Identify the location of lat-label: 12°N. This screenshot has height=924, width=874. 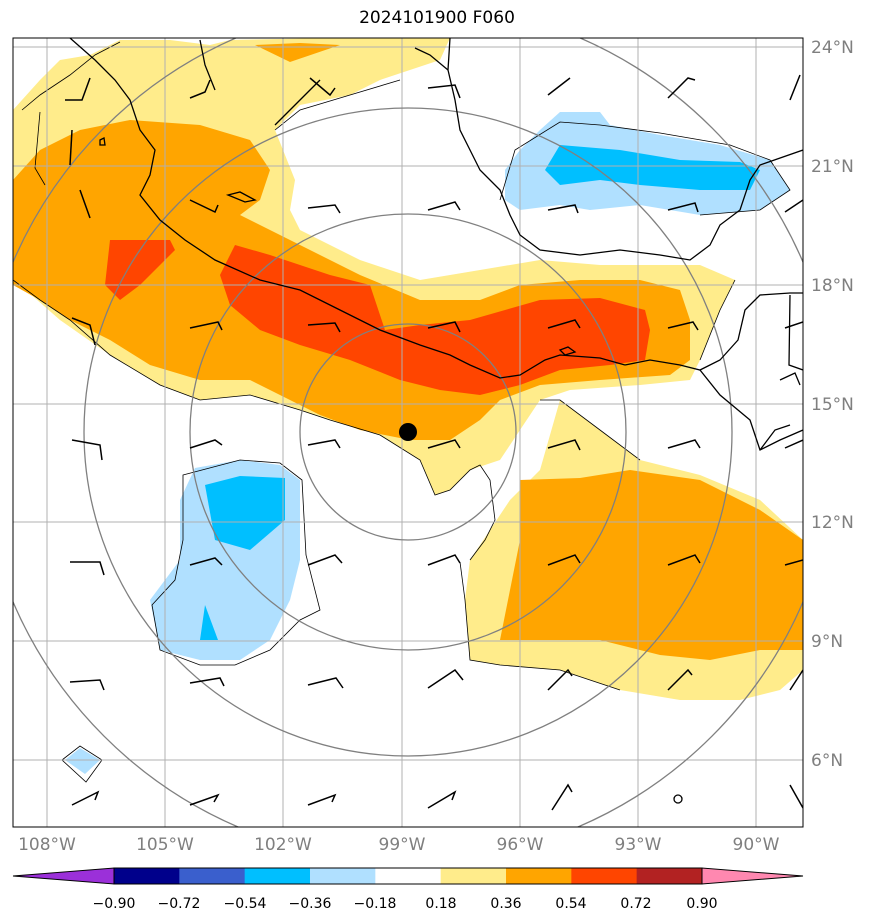
(832, 523).